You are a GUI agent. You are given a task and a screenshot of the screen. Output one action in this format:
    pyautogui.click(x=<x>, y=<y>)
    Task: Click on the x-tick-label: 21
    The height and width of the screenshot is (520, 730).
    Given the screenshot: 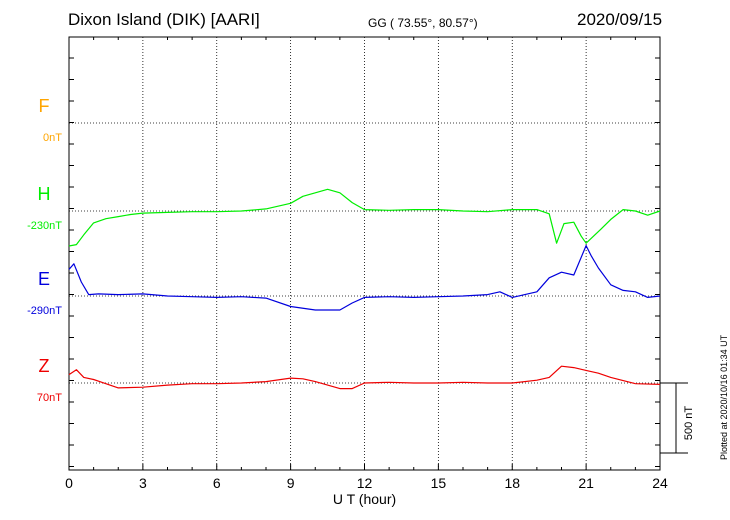 What is the action you would take?
    pyautogui.click(x=586, y=483)
    